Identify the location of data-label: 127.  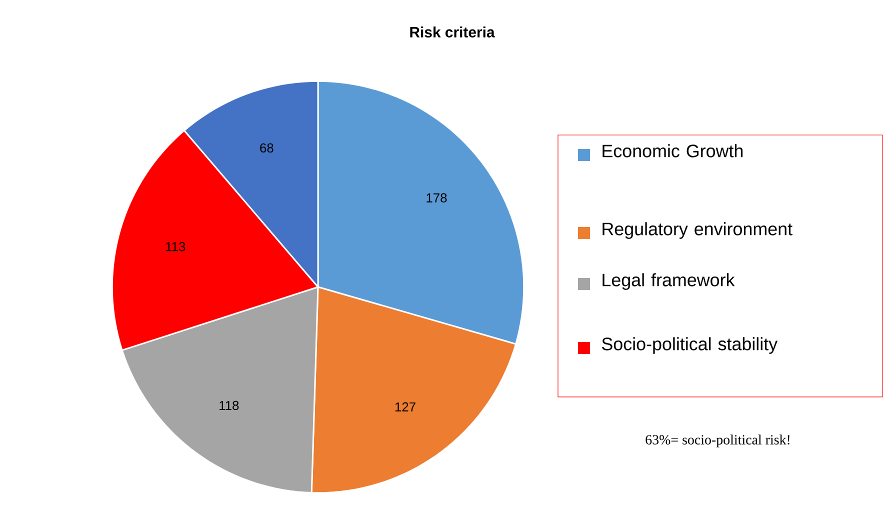
(405, 407).